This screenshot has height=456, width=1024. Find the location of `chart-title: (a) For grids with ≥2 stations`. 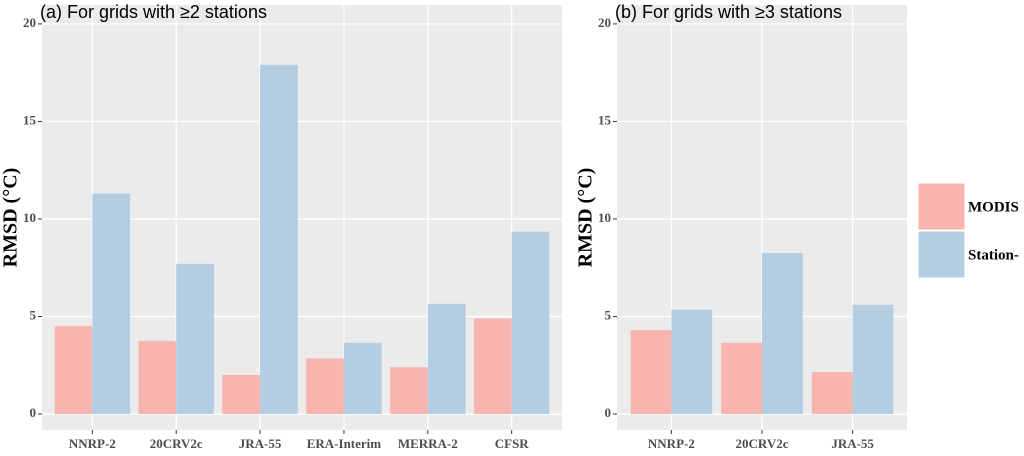

chart-title: (a) For grids with ≥2 stations is located at coordinates (153, 12).